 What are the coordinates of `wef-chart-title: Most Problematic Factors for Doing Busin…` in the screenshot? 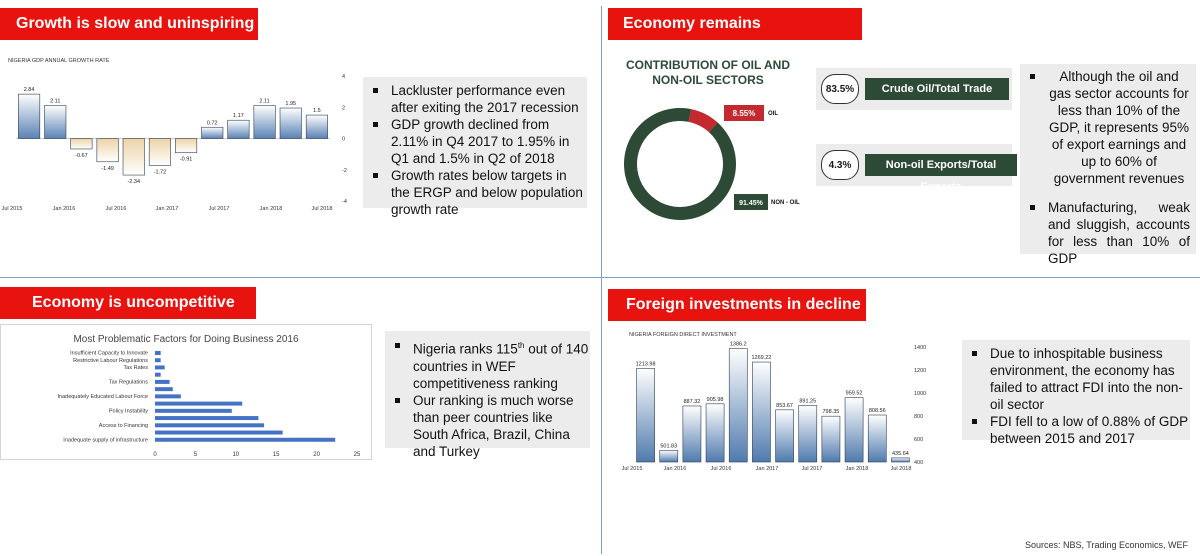 It's located at (186, 339).